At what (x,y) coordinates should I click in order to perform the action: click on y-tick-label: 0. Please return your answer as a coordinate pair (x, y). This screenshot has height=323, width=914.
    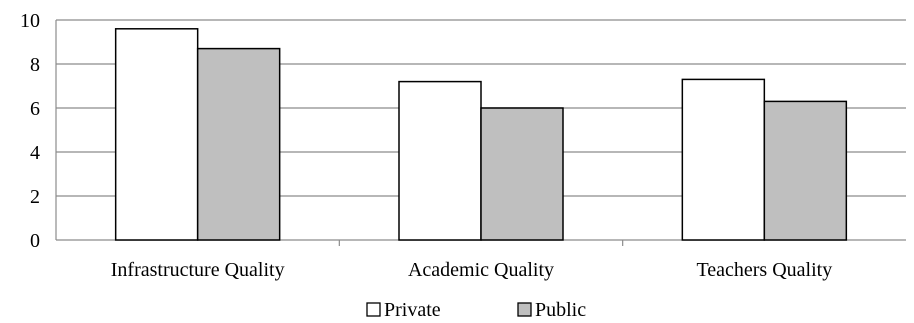
    Looking at the image, I should click on (35, 241).